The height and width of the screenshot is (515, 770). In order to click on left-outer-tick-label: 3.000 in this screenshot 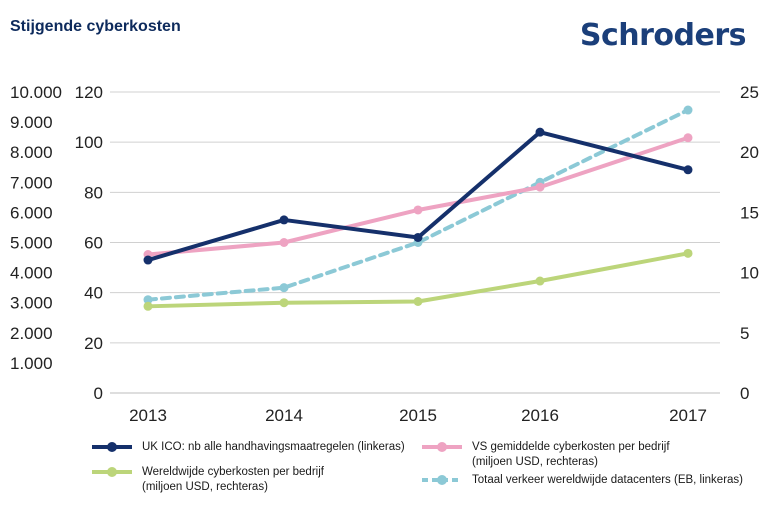, I will do `click(31, 303)`.